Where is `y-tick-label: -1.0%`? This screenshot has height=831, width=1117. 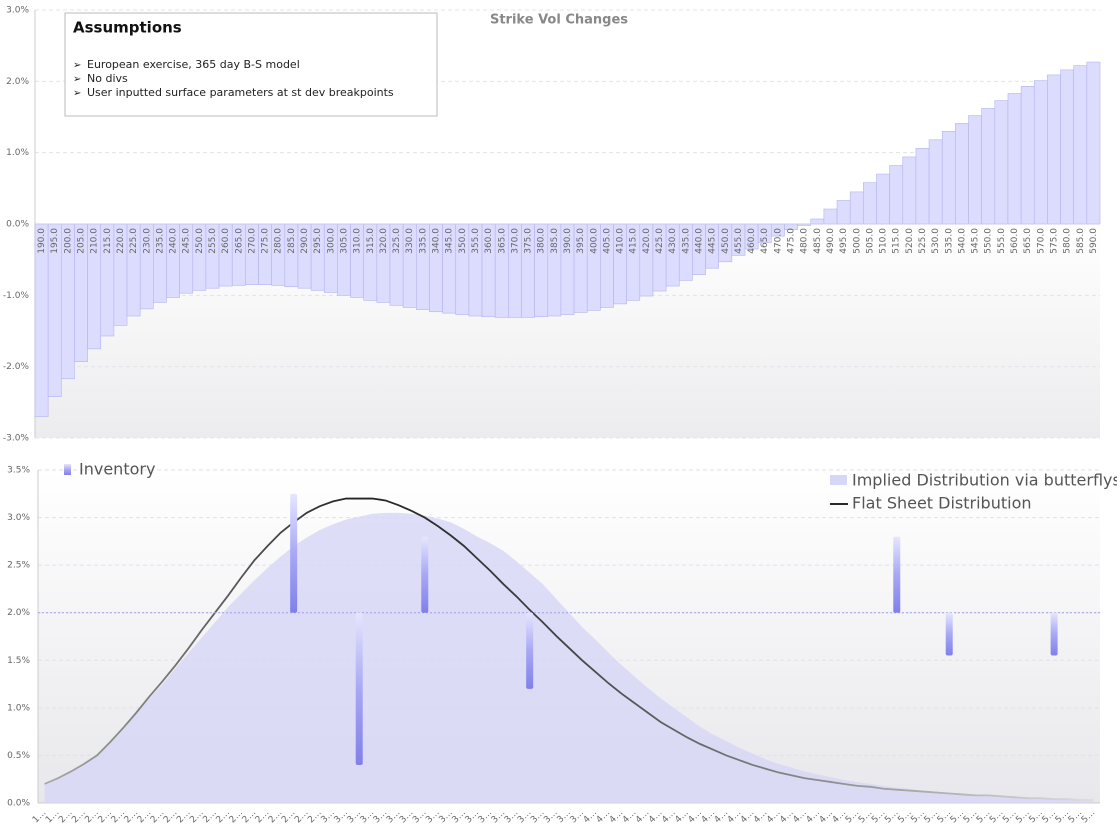 y-tick-label: -1.0% is located at coordinates (16, 296).